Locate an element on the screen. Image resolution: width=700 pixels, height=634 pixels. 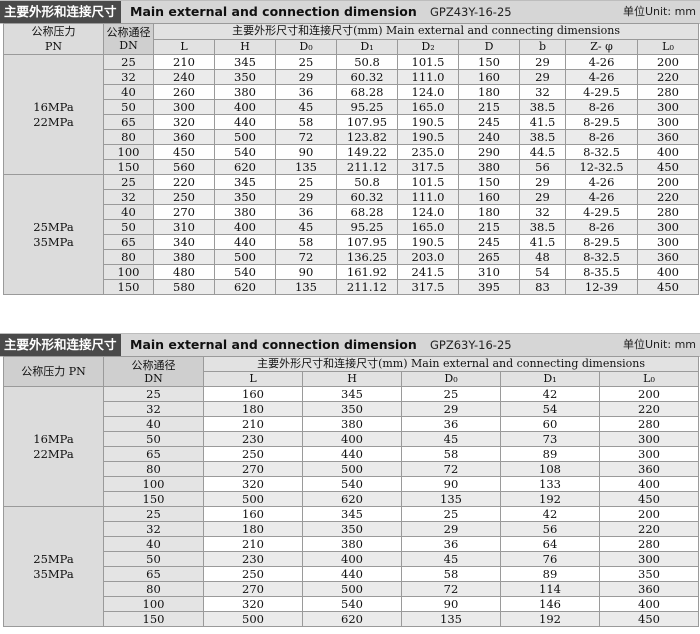
table-cell: 260 is located at coordinates (184, 92).